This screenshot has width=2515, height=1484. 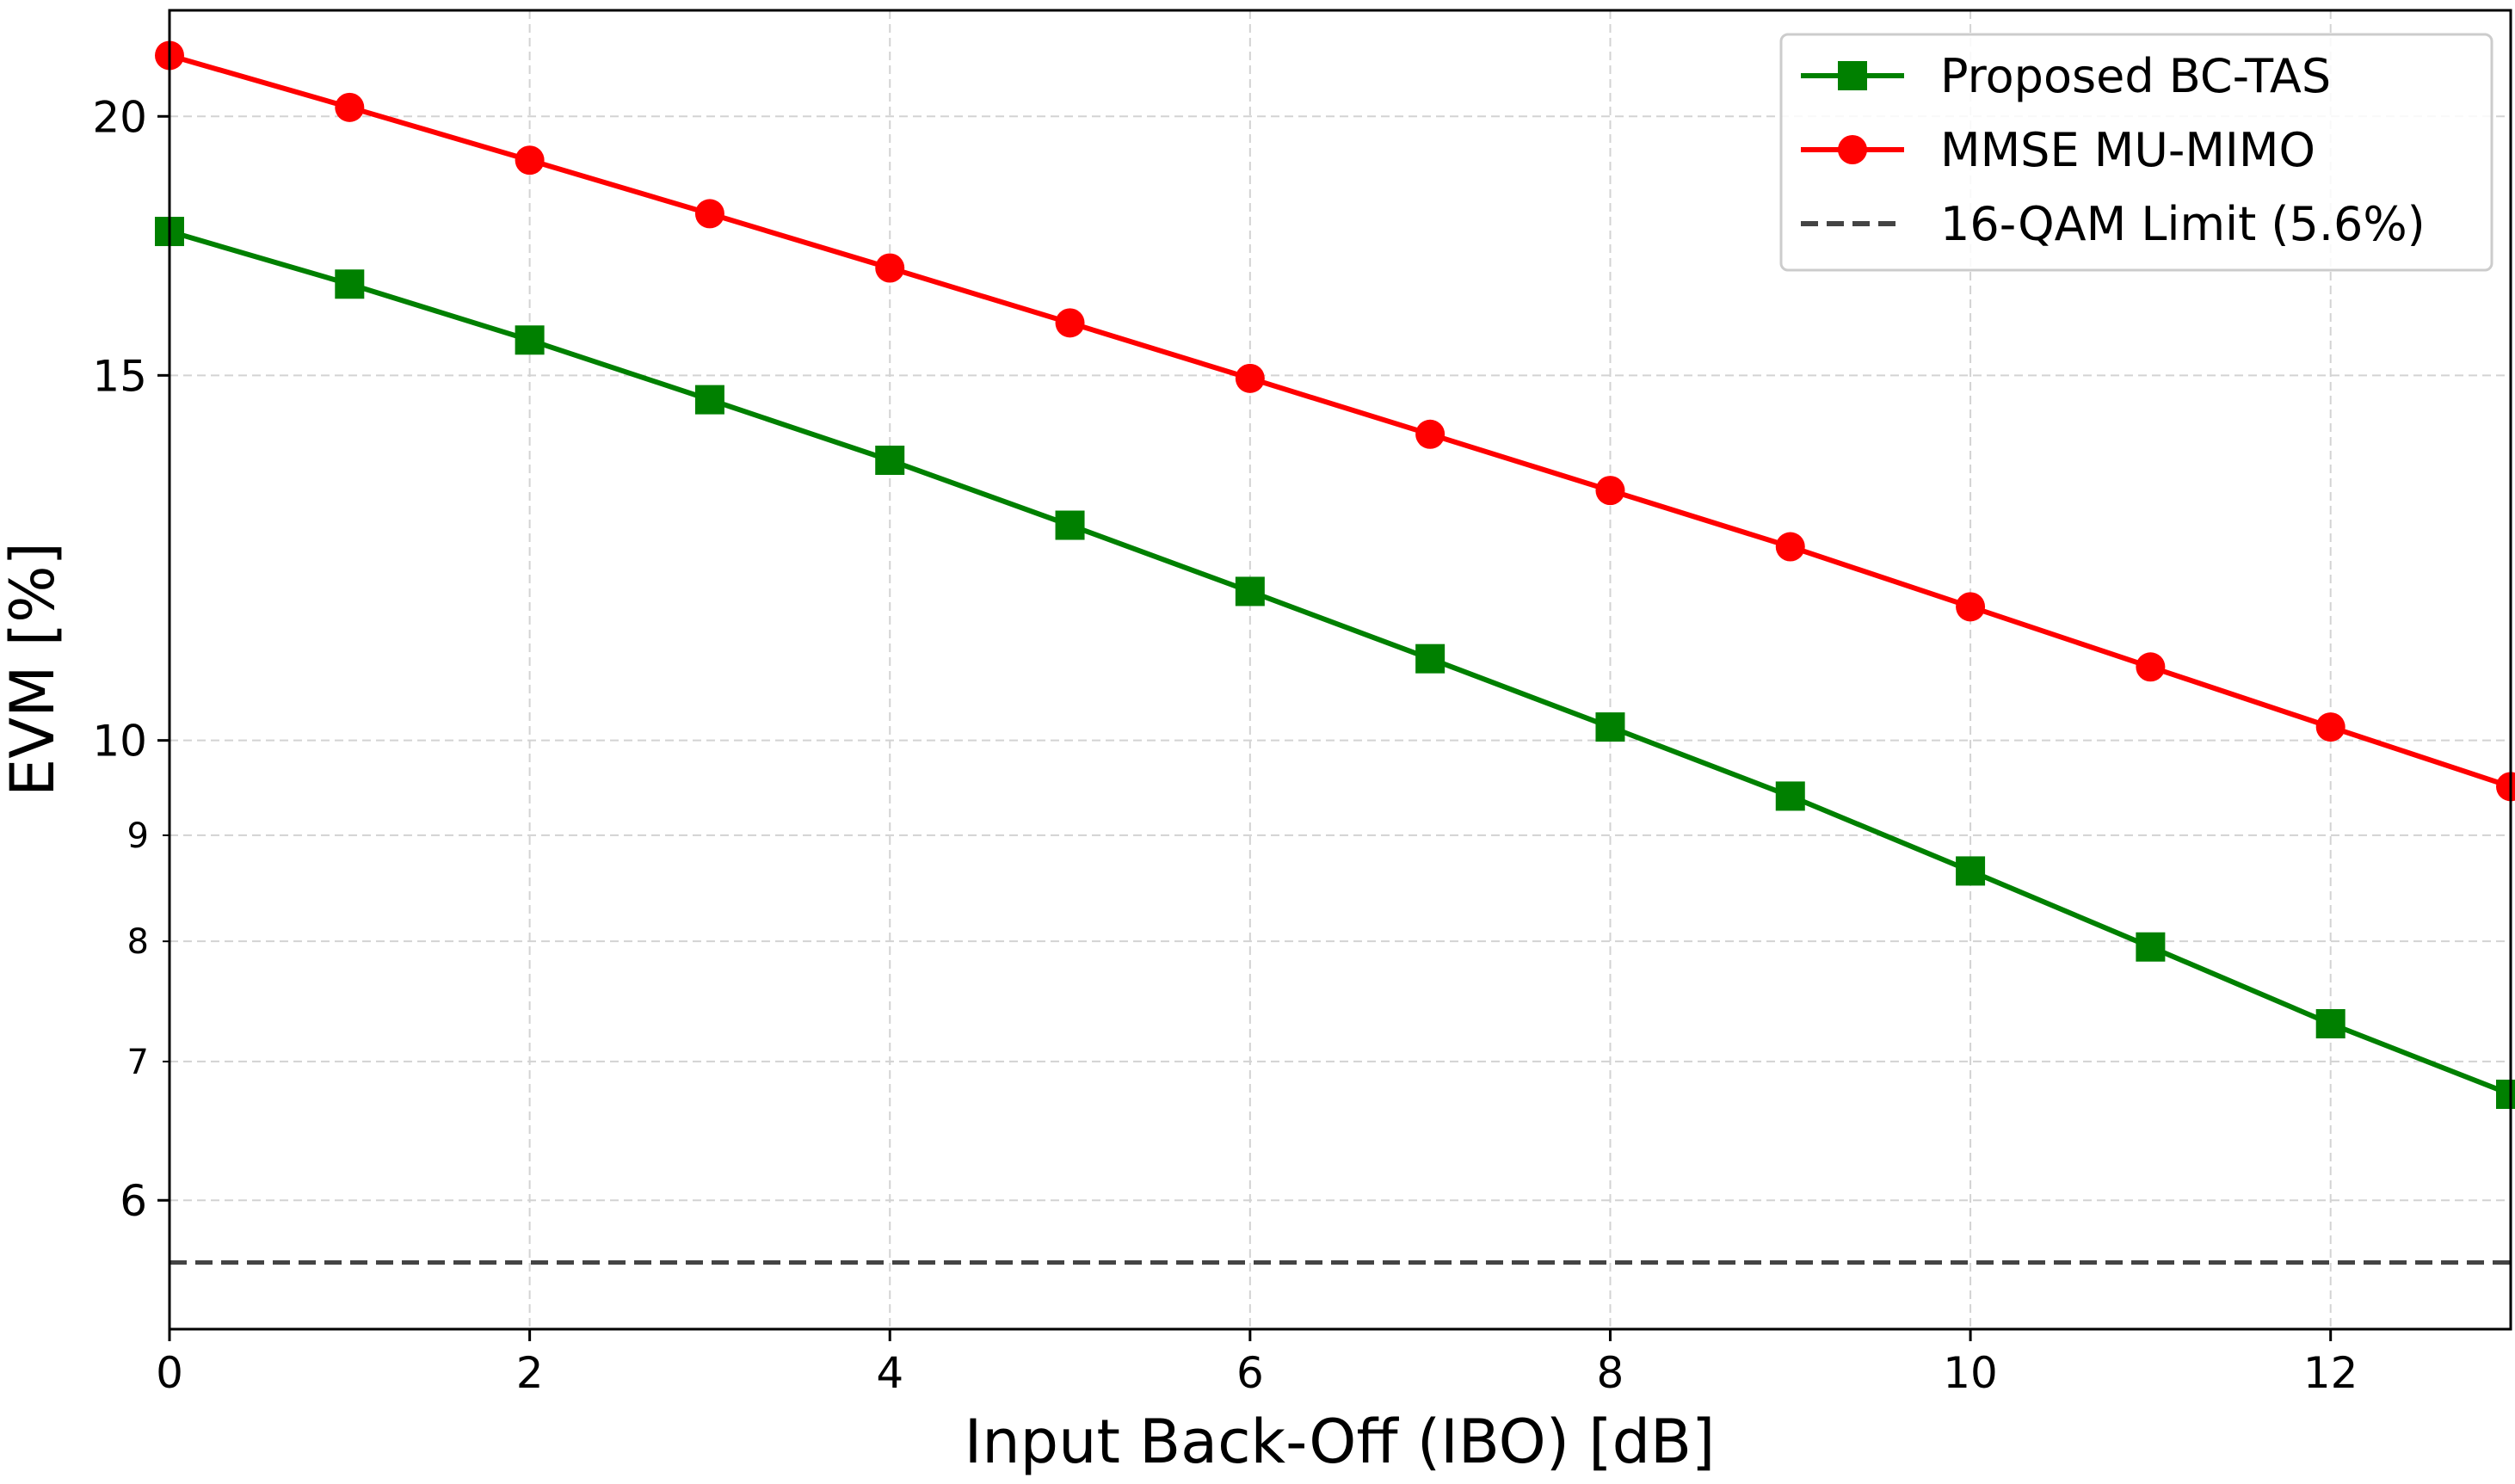 I want to click on y-minor-tick-label: 7, so click(x=138, y=1062).